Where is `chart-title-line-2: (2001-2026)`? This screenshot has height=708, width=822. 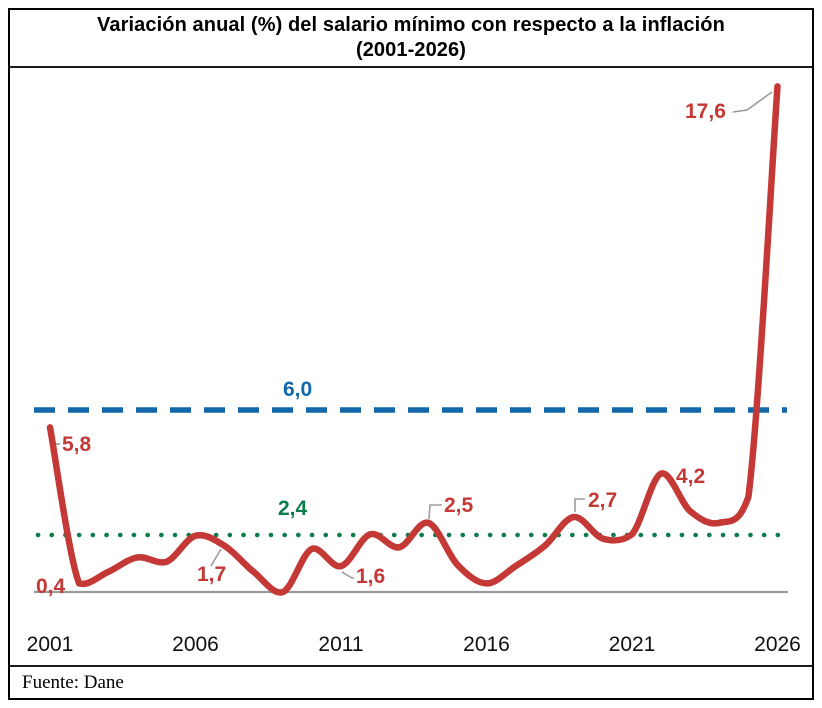
chart-title-line-2: (2001-2026) is located at coordinates (411, 50).